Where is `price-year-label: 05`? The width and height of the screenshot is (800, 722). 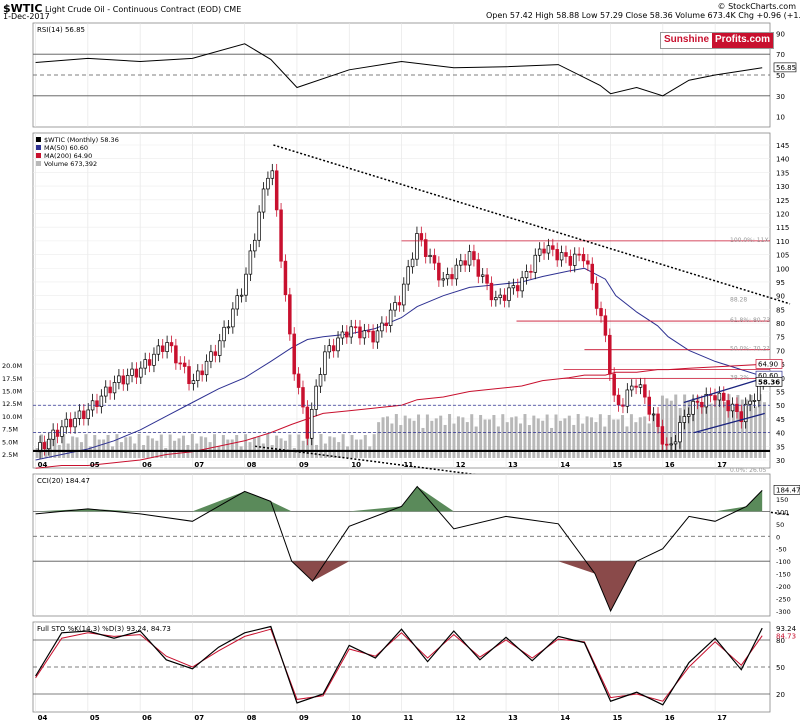 price-year-label: 05 is located at coordinates (95, 465).